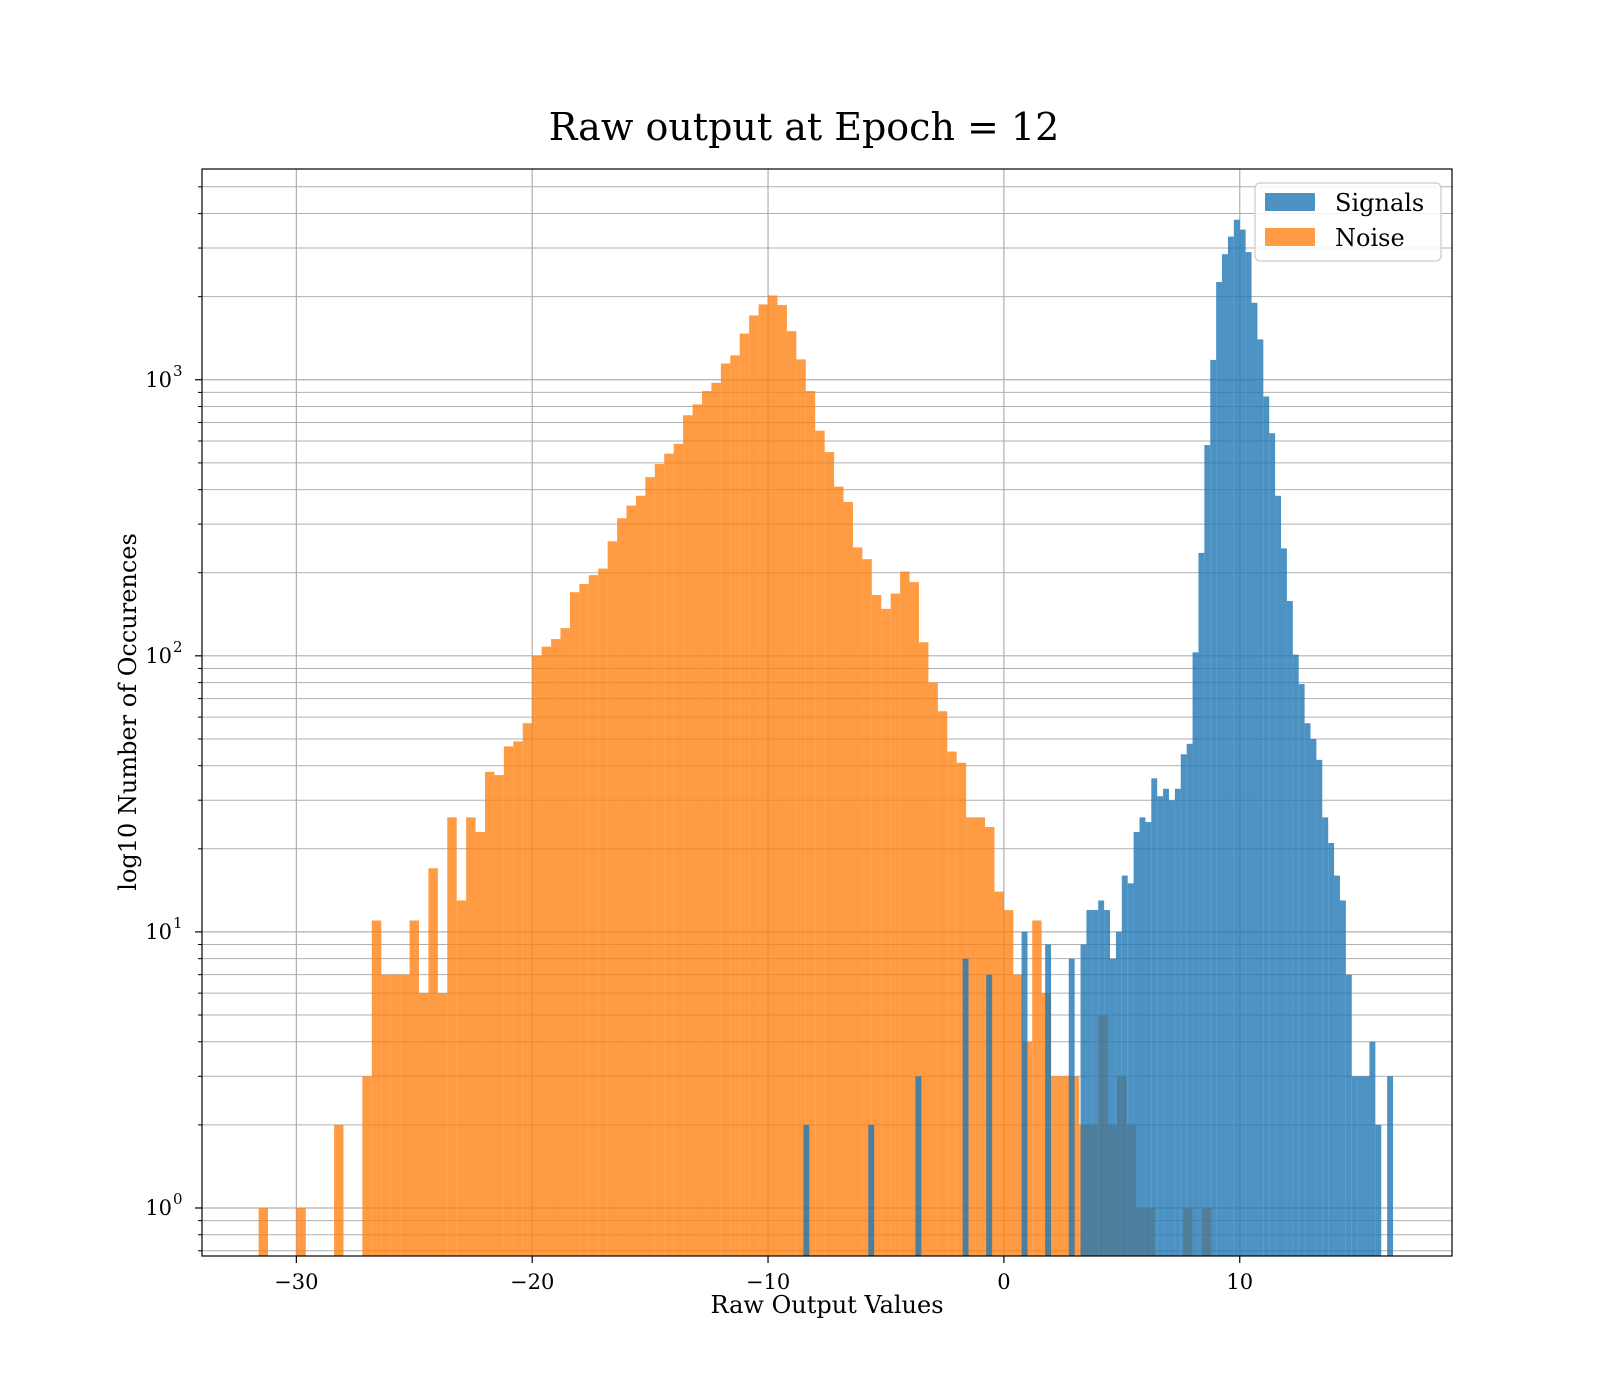  Describe the element at coordinates (1290, 202) in the screenshot. I see `legend-swatch-signals` at that location.